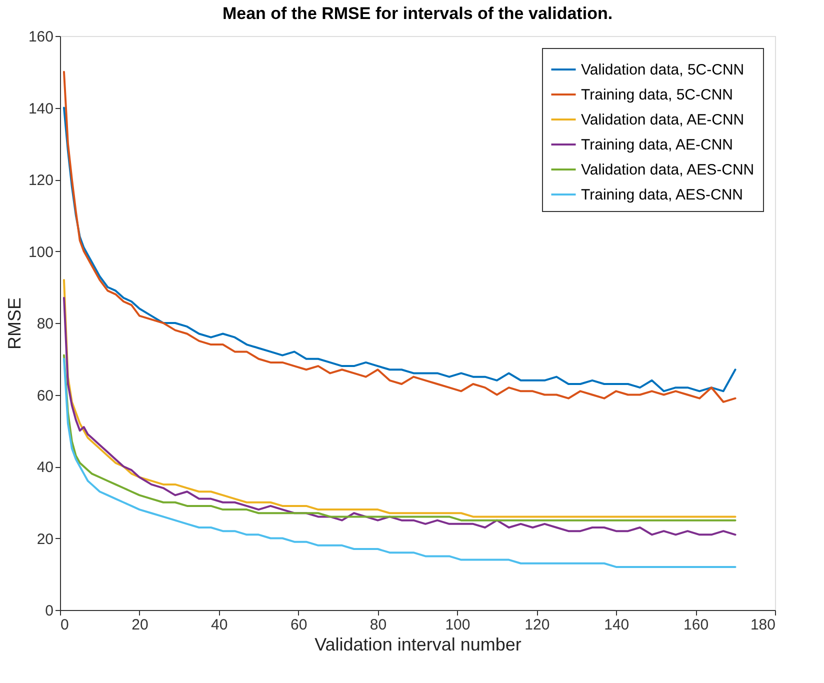 The width and height of the screenshot is (824, 683). What do you see at coordinates (41, 37) in the screenshot?
I see `y-tick-label: 160` at bounding box center [41, 37].